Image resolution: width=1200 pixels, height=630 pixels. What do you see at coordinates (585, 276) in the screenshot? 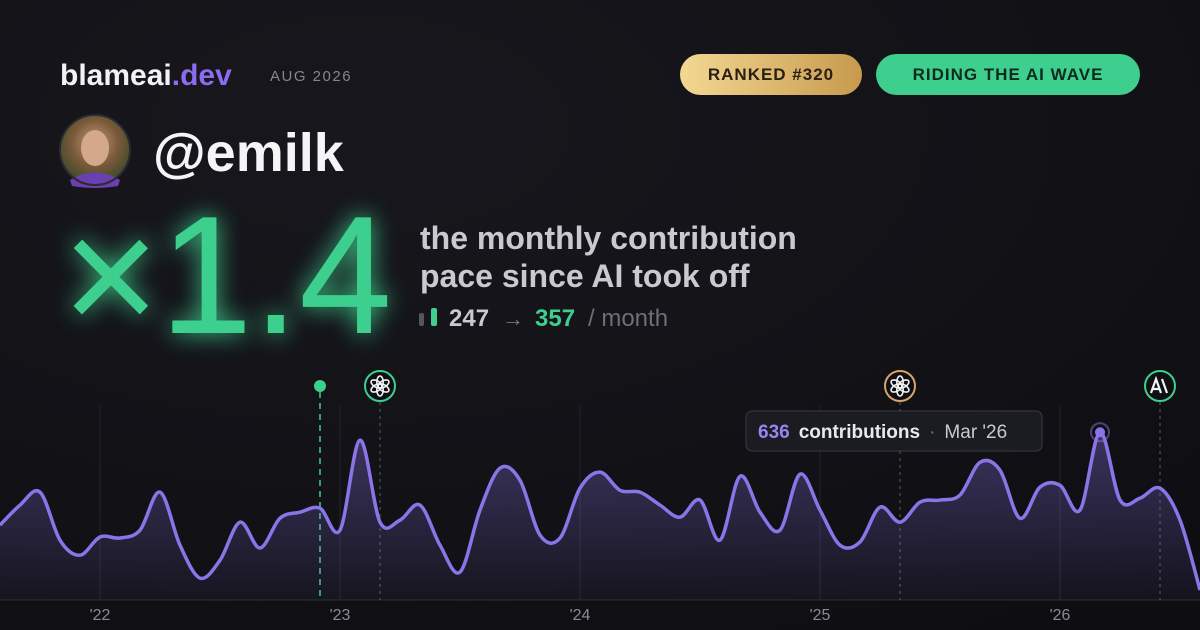
I see `headline-line: pace since AI took off` at bounding box center [585, 276].